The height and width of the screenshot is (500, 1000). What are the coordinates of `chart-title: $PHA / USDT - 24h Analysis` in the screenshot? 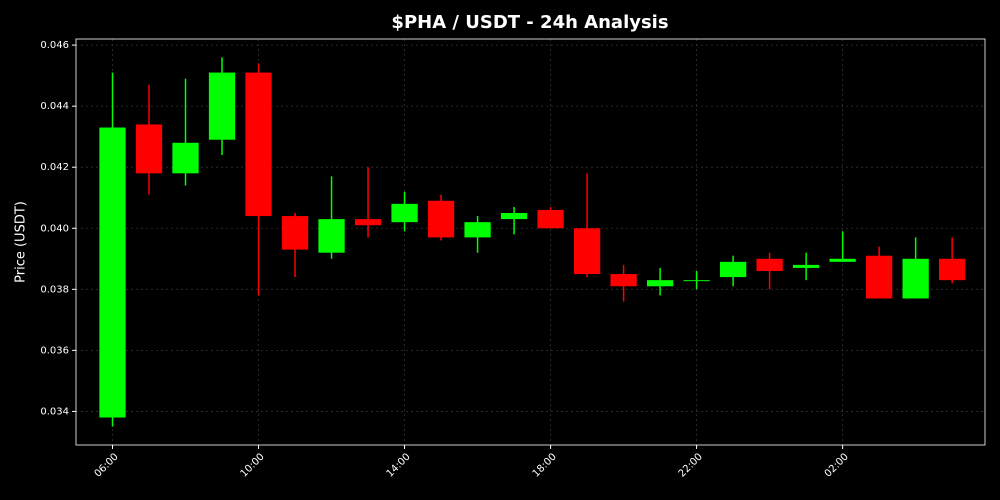 It's located at (529, 22).